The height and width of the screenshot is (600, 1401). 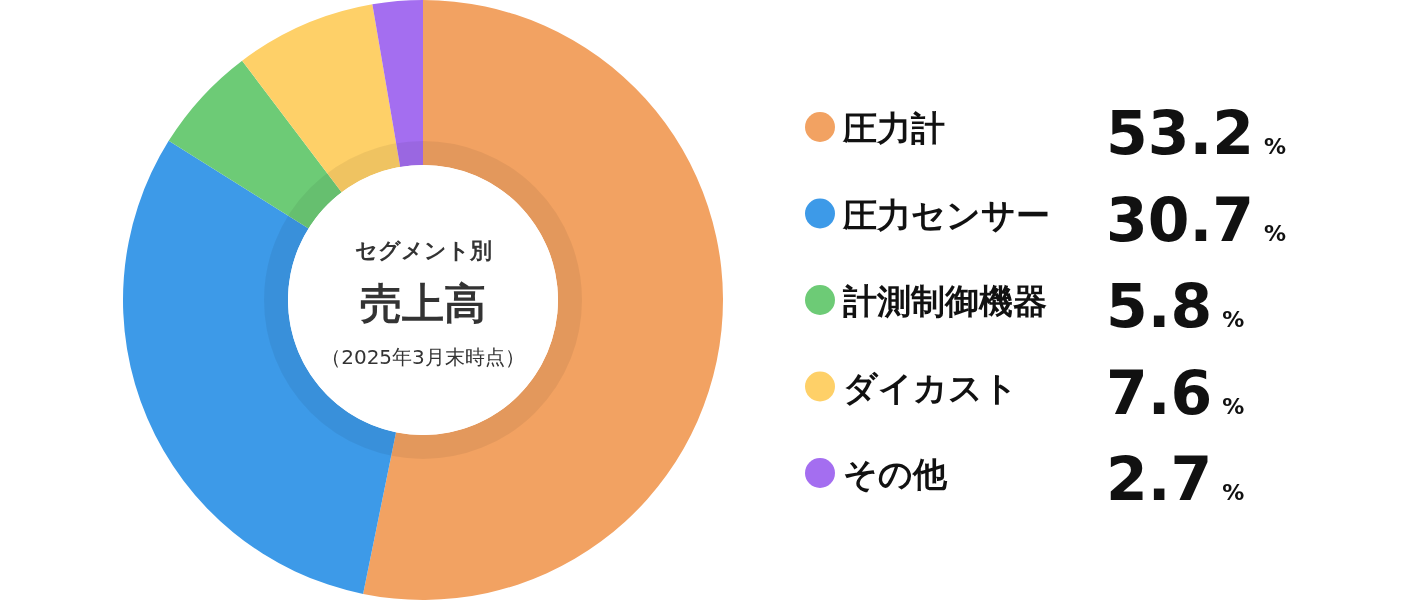 I want to click on text: セグメント別, so click(x=423, y=250).